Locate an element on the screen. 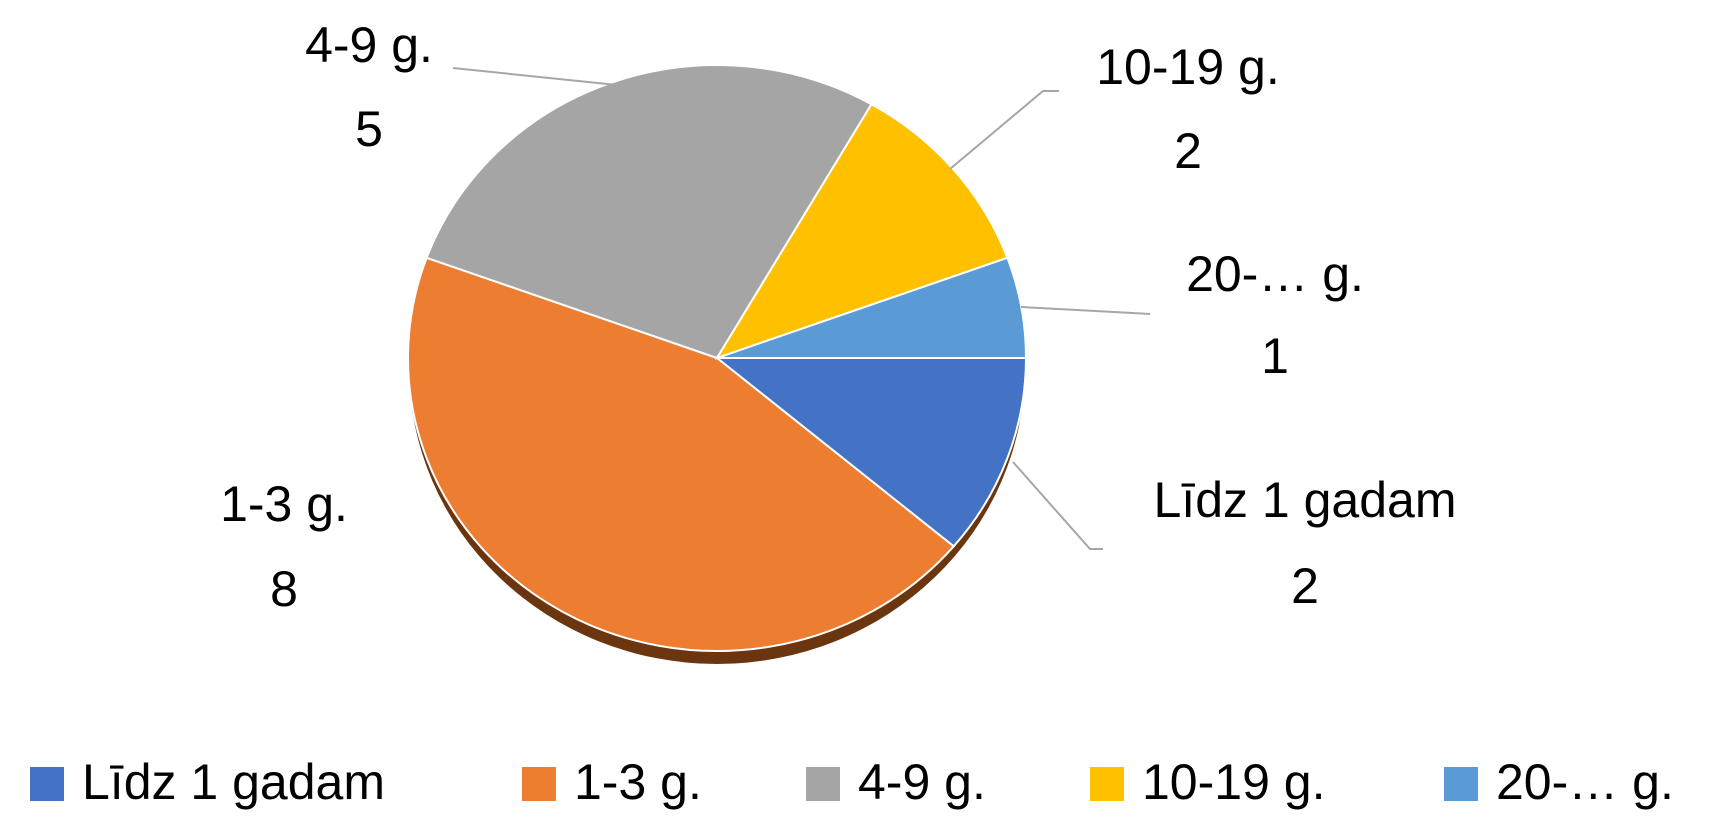 Image resolution: width=1712 pixels, height=818 pixels. legend-label: 10-19 g. is located at coordinates (1233, 782).